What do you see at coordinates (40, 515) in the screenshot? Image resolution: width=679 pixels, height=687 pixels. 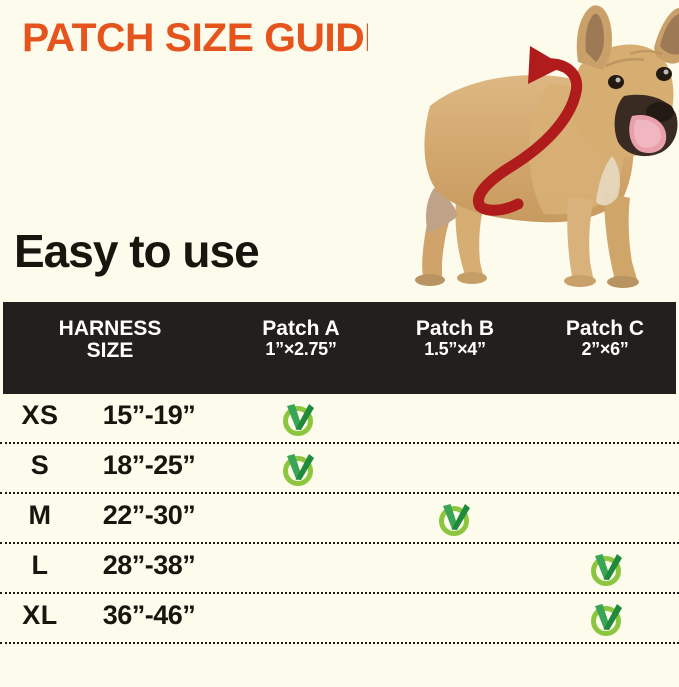 I see `cell-harness-size: M` at bounding box center [40, 515].